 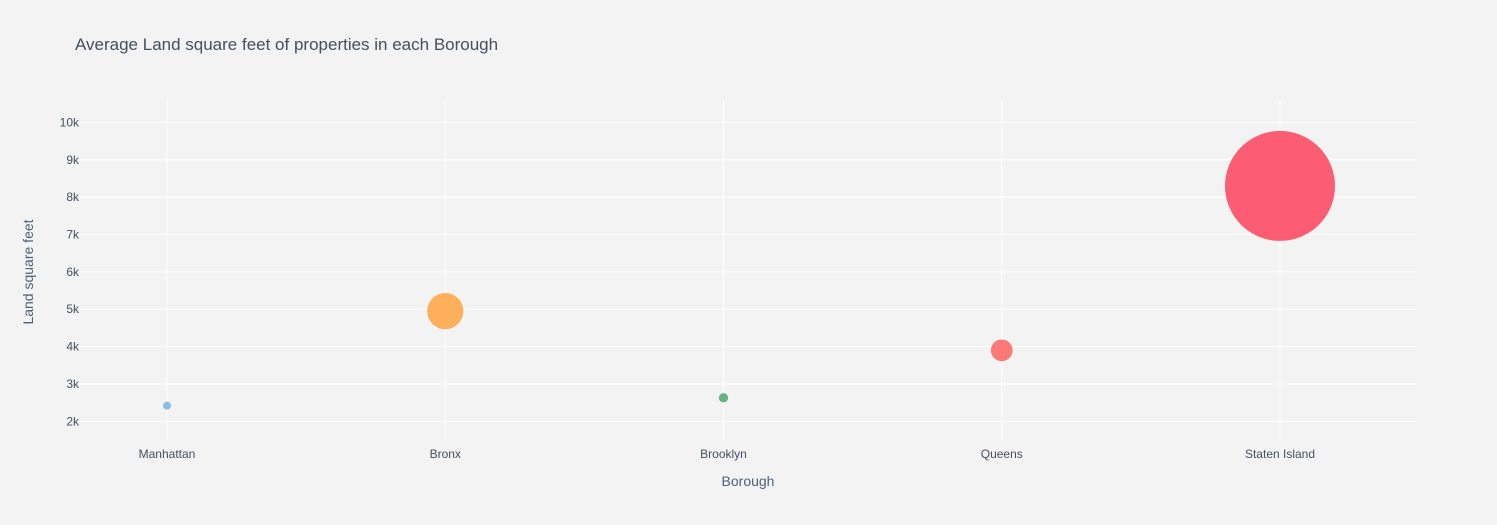 I want to click on y-tick-label: 8k, so click(x=73, y=197).